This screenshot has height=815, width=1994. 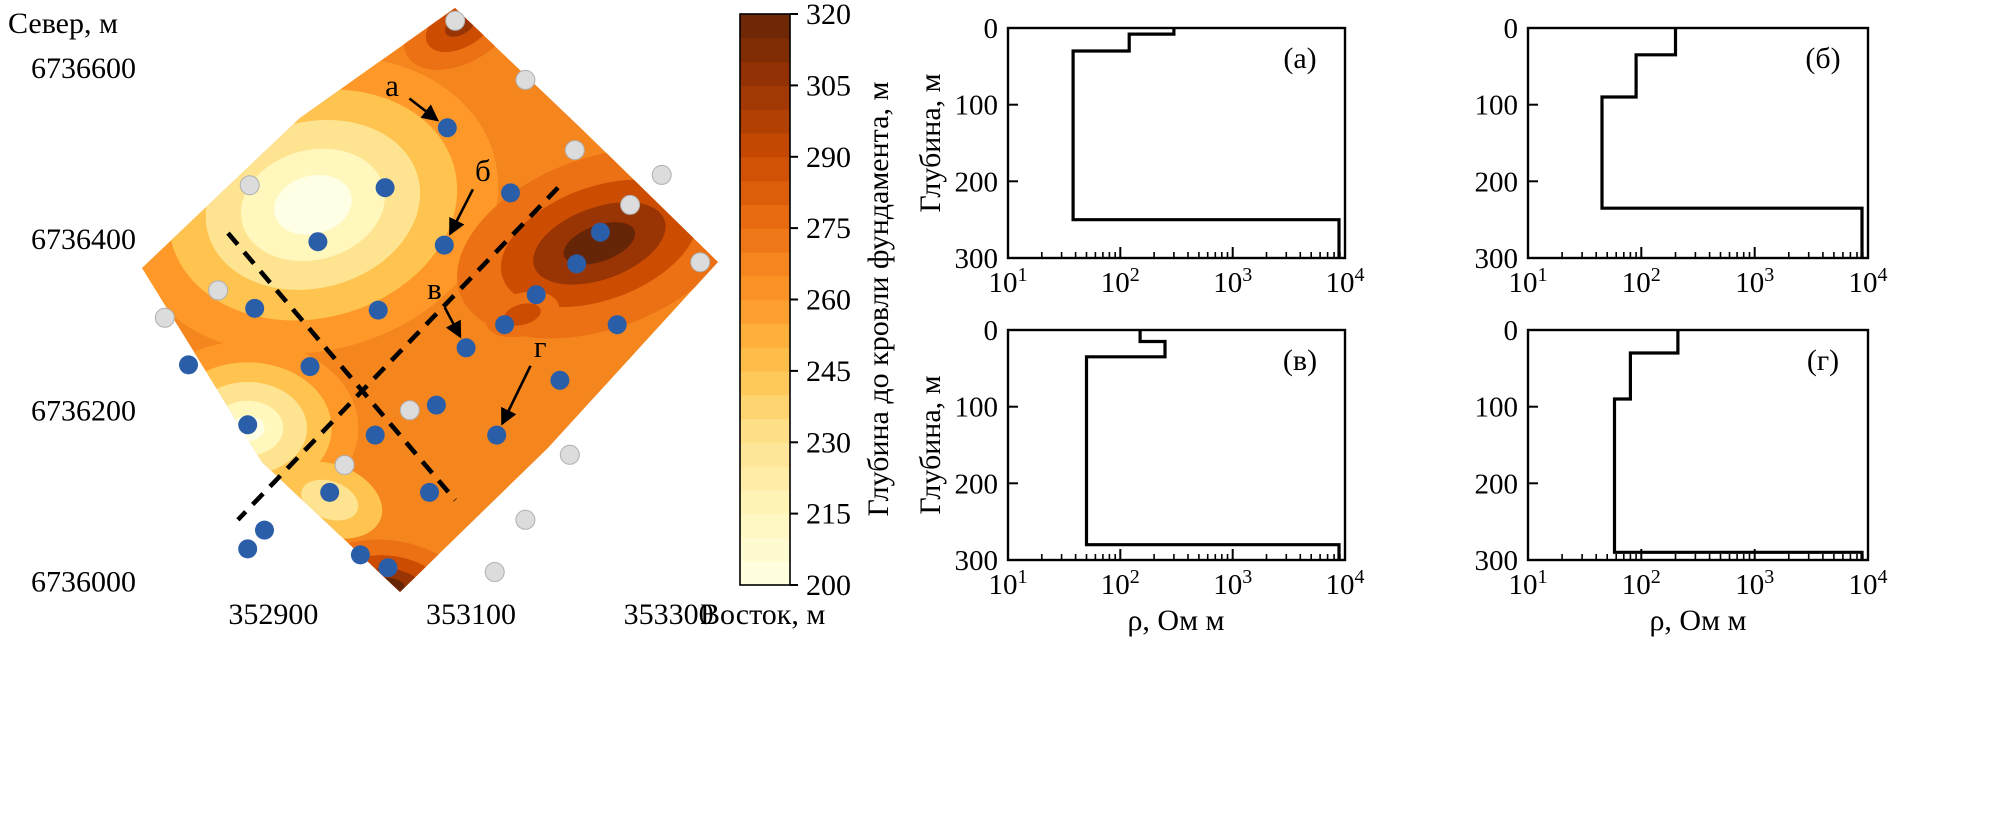 I want to click on colorbar-tick-label: 245, so click(x=828, y=371).